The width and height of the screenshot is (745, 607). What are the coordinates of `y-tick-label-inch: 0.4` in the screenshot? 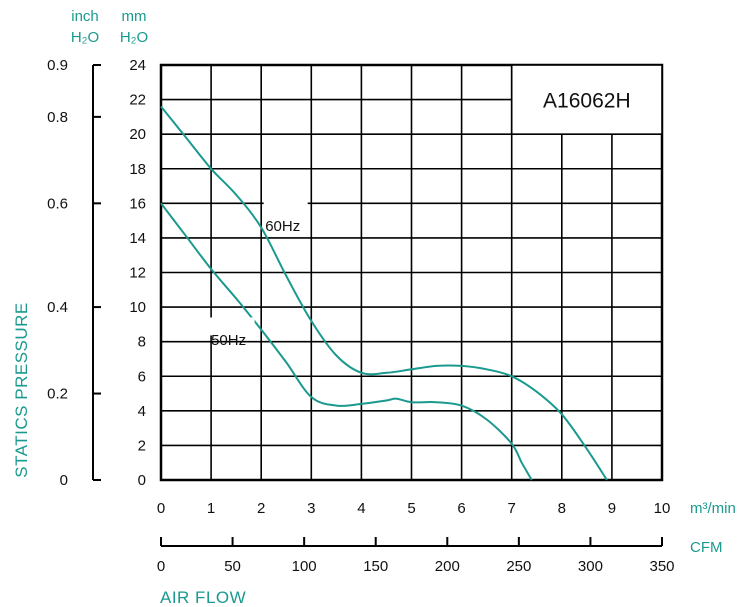 It's located at (57, 307).